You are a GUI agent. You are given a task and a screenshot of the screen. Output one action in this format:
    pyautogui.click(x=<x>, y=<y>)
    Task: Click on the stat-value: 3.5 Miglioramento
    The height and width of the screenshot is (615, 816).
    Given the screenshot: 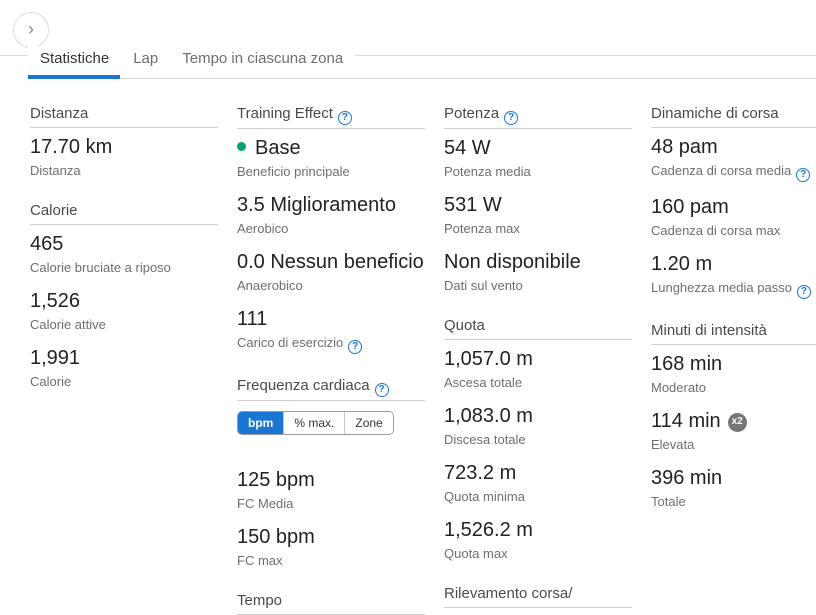 What is the action you would take?
    pyautogui.click(x=316, y=205)
    